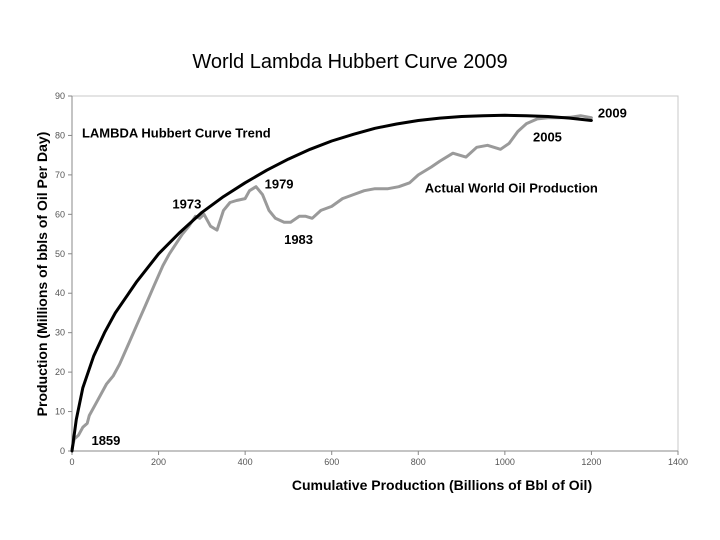 This screenshot has width=720, height=540. What do you see at coordinates (105, 440) in the screenshot?
I see `annotation-label: 1859` at bounding box center [105, 440].